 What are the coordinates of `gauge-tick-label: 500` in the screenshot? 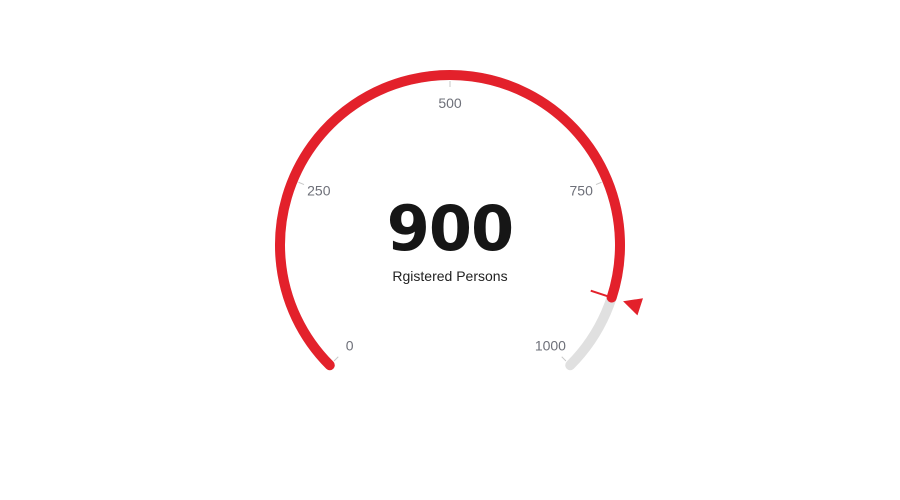 It's located at (450, 103).